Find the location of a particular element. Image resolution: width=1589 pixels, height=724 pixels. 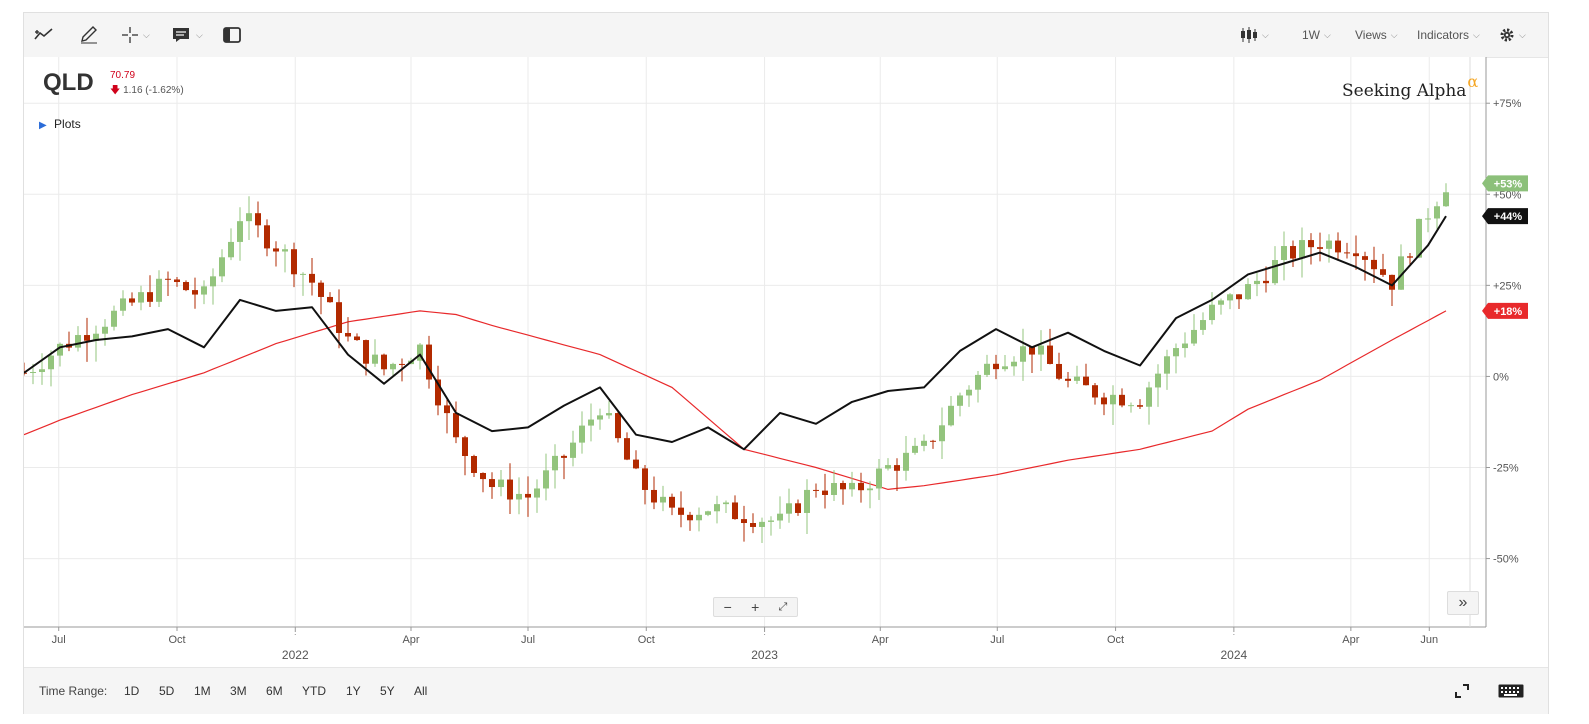

badge-shape is located at coordinates (1505, 310).